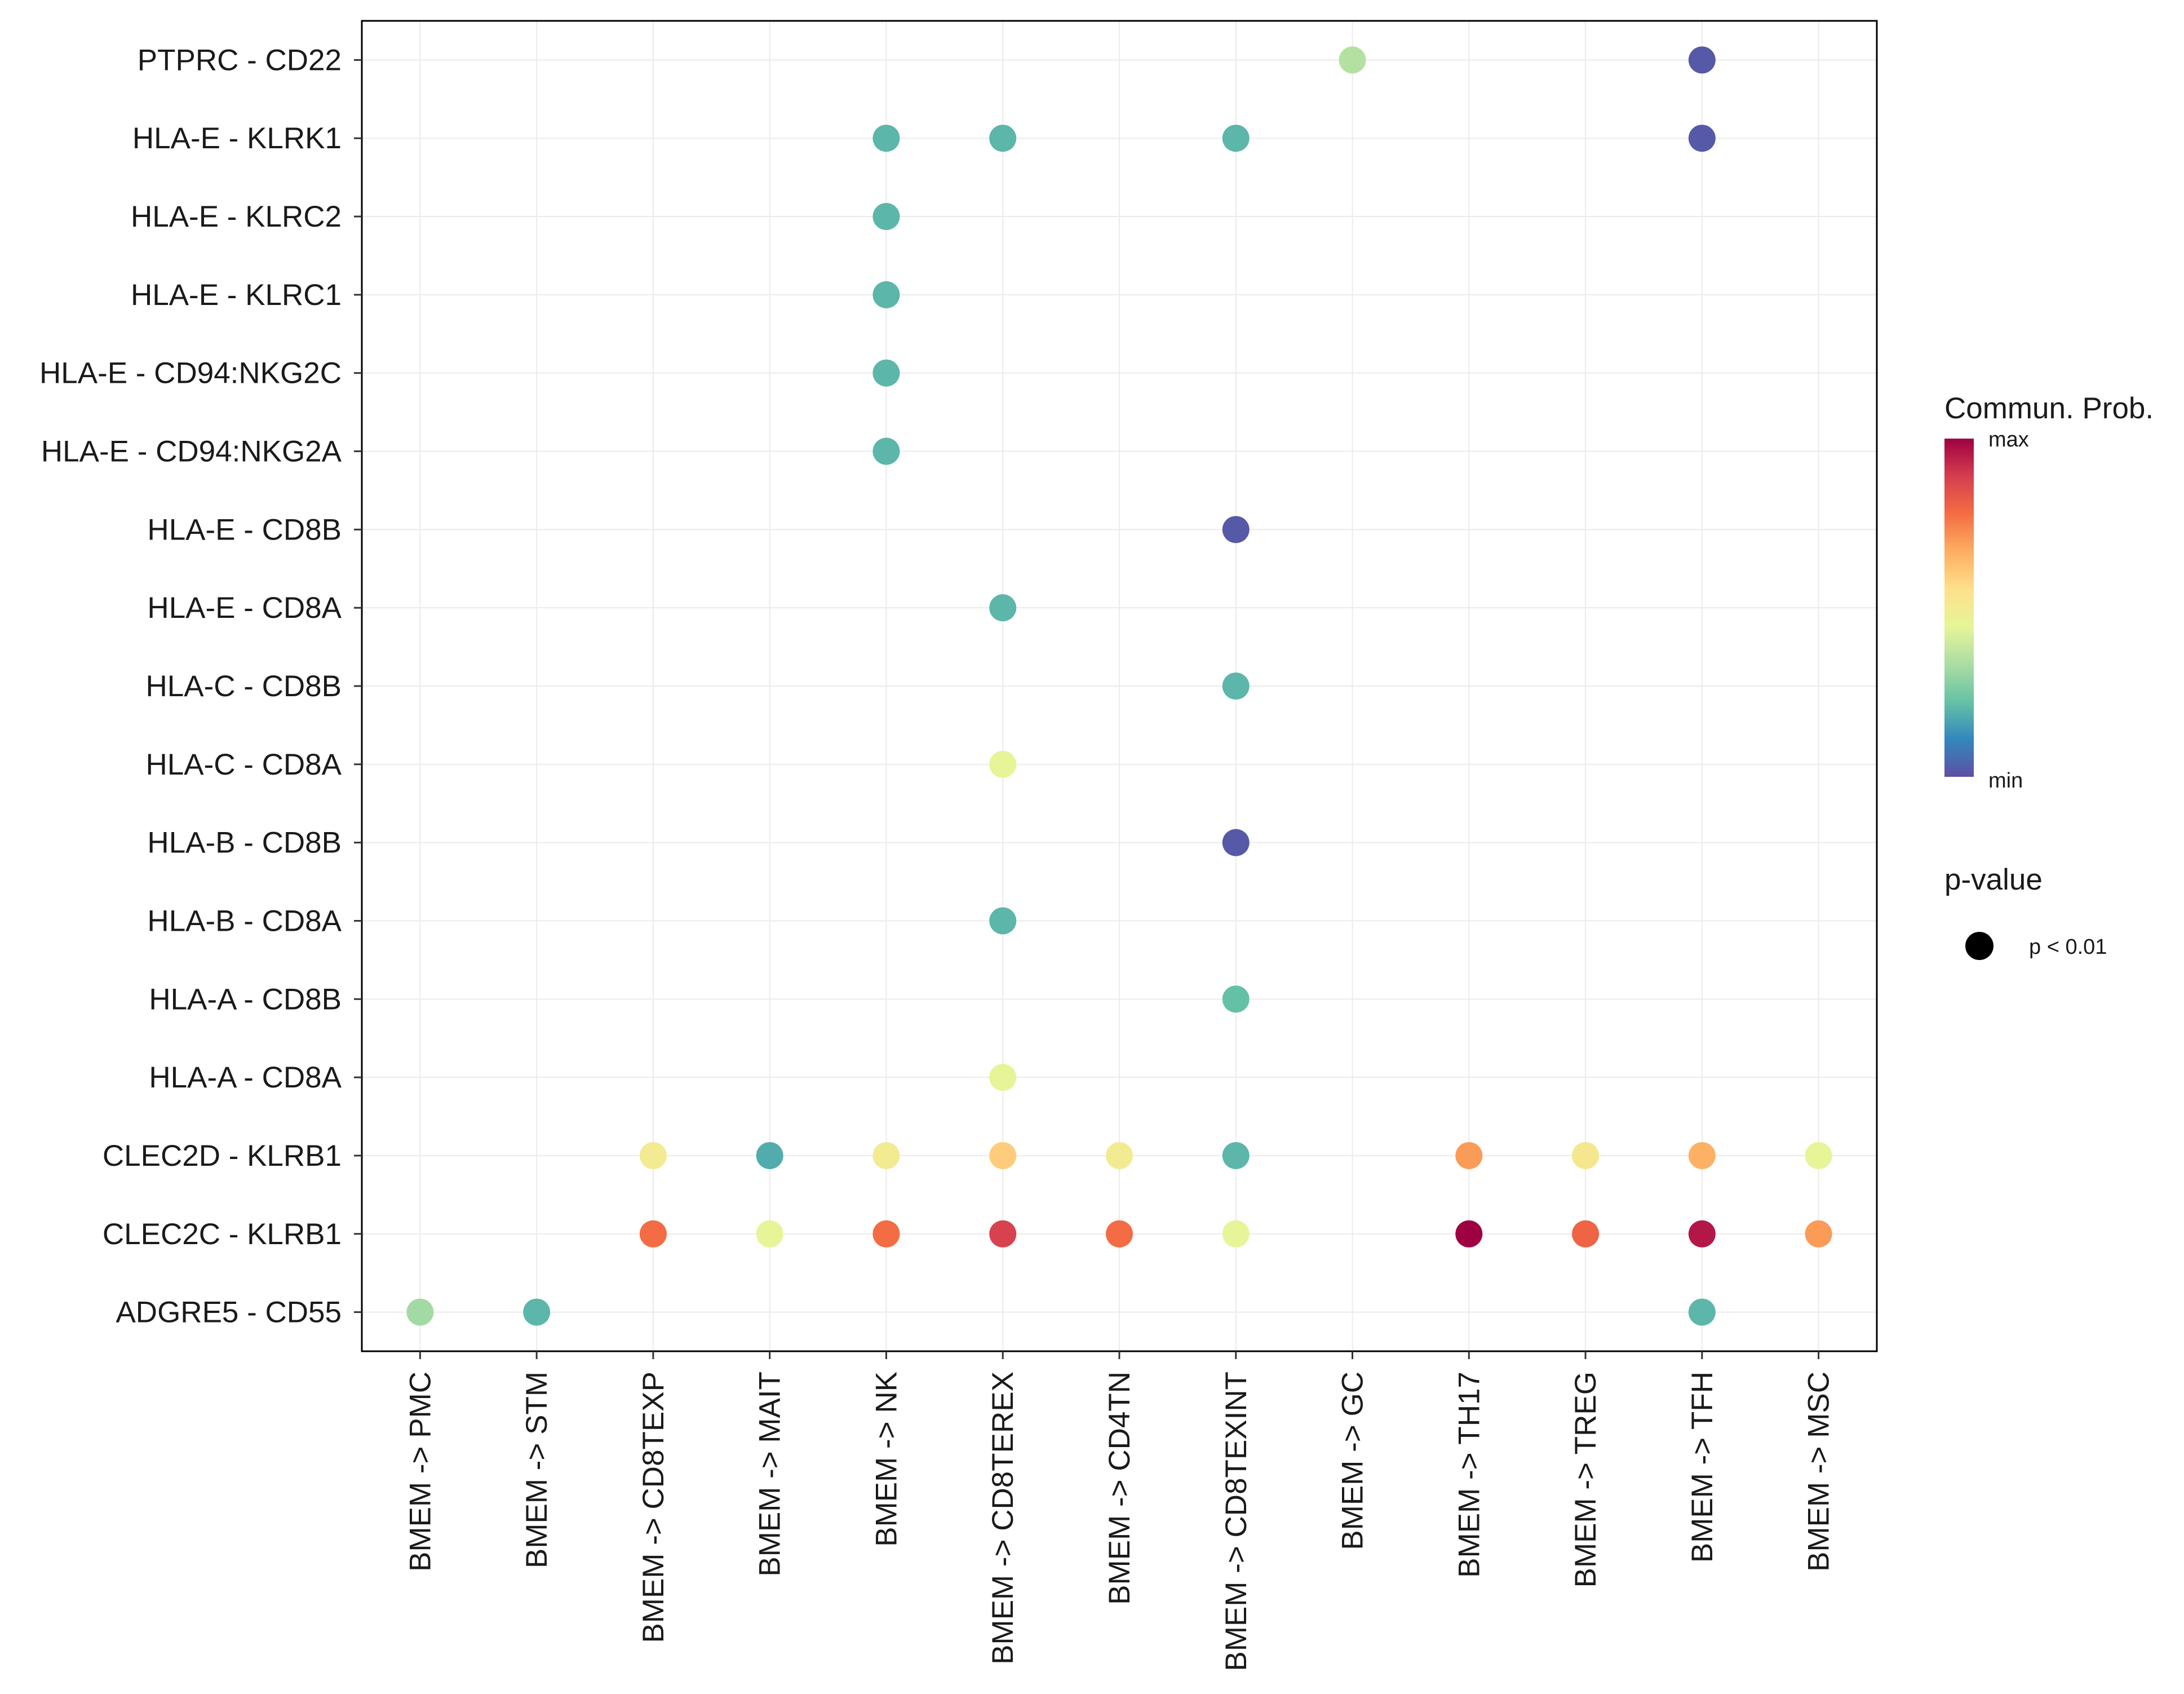  Describe the element at coordinates (245, 843) in the screenshot. I see `y-tick-label-hla-b-cd8b: HLA-B - CD8B` at that location.